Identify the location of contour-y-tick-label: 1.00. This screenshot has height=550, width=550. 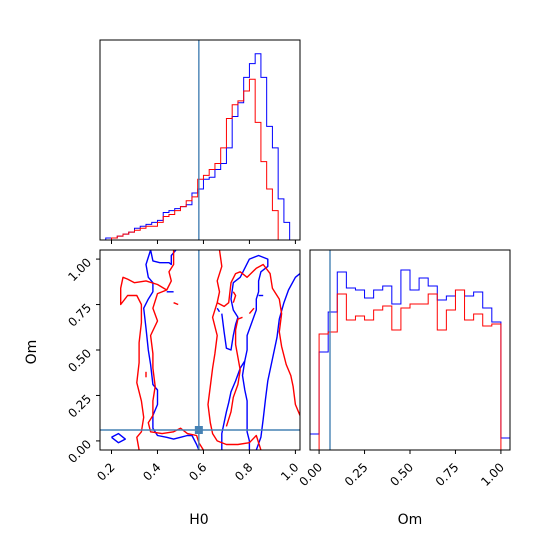
(79, 269).